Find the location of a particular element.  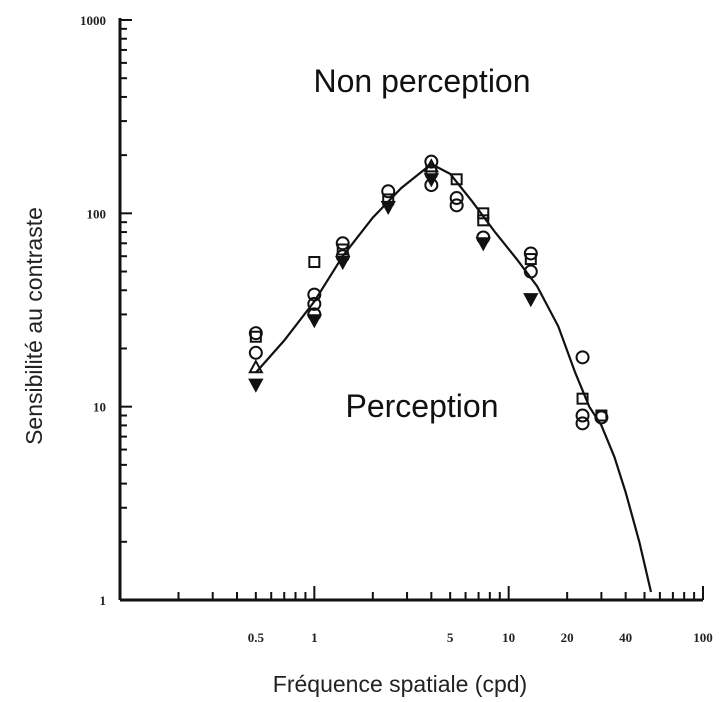

y-tick-label: 100 is located at coordinates (97, 213).